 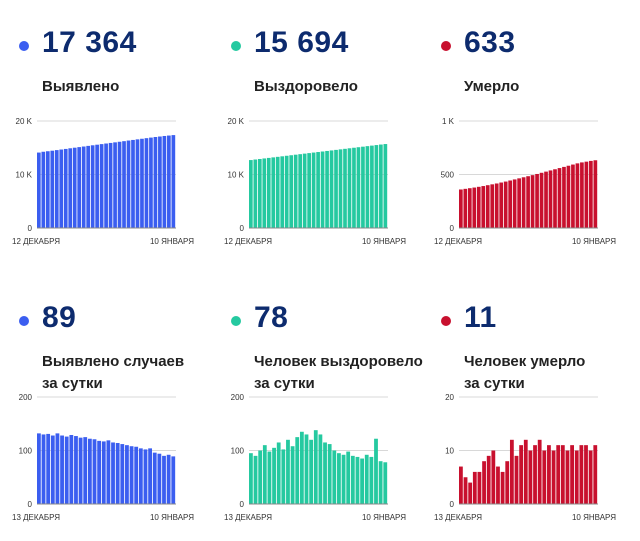 I want to click on chart-recovered-total: 0 10 K 20 K 12 ДЕКАБРЯ 10 ЯНВАРЯ, so click(x=315, y=181).